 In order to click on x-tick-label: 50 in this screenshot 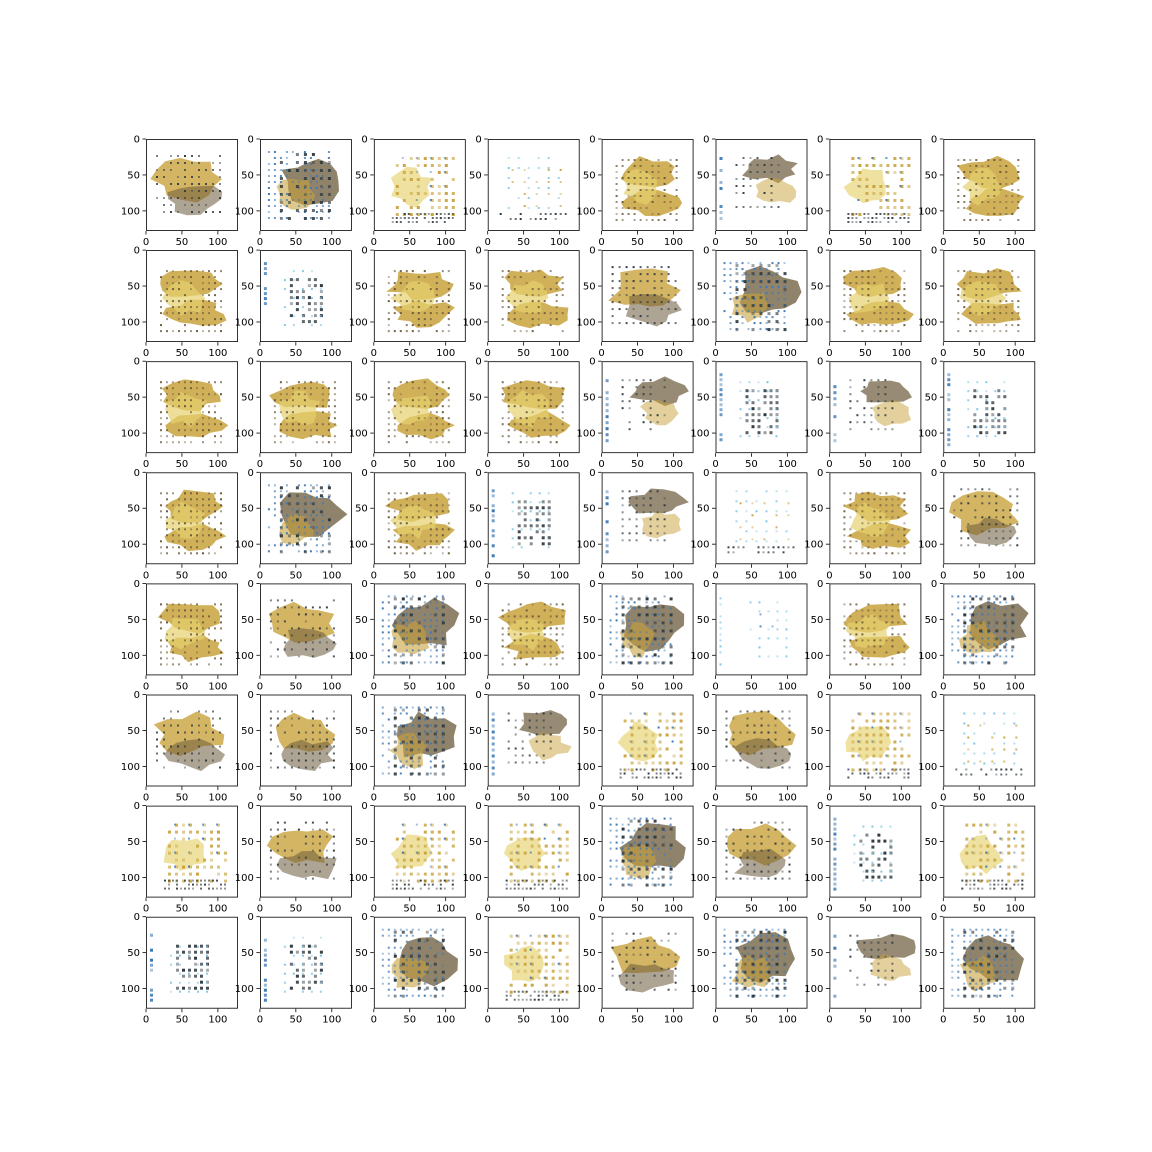, I will do `click(751, 242)`.